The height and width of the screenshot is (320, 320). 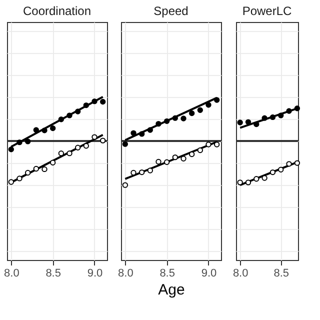 I want to click on chart-title: PowerLC, so click(x=267, y=11).